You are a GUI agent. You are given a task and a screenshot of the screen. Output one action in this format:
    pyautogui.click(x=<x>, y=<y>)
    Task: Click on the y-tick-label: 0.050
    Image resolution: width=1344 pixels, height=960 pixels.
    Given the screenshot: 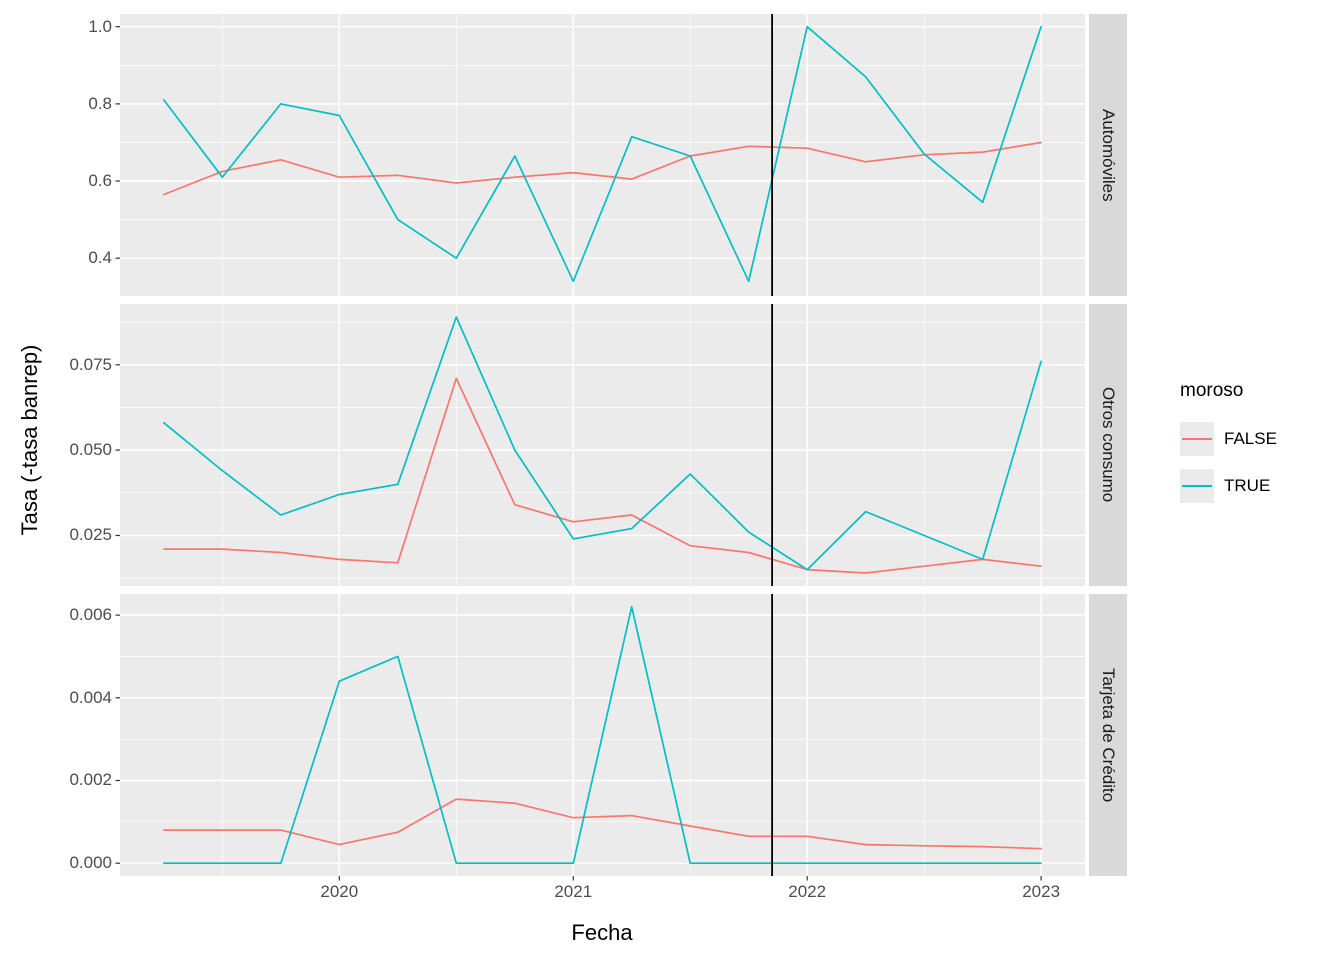 What is the action you would take?
    pyautogui.click(x=90, y=450)
    